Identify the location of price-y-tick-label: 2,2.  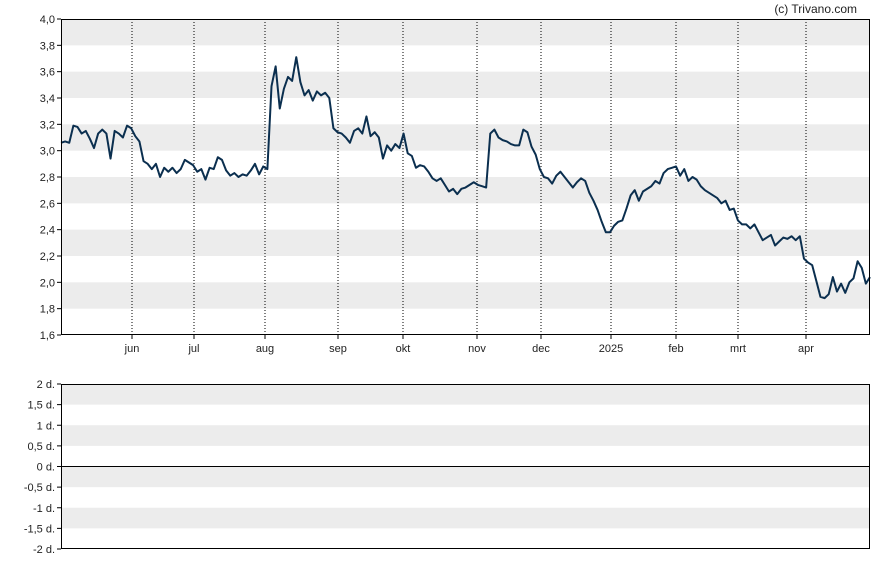
(47, 257).